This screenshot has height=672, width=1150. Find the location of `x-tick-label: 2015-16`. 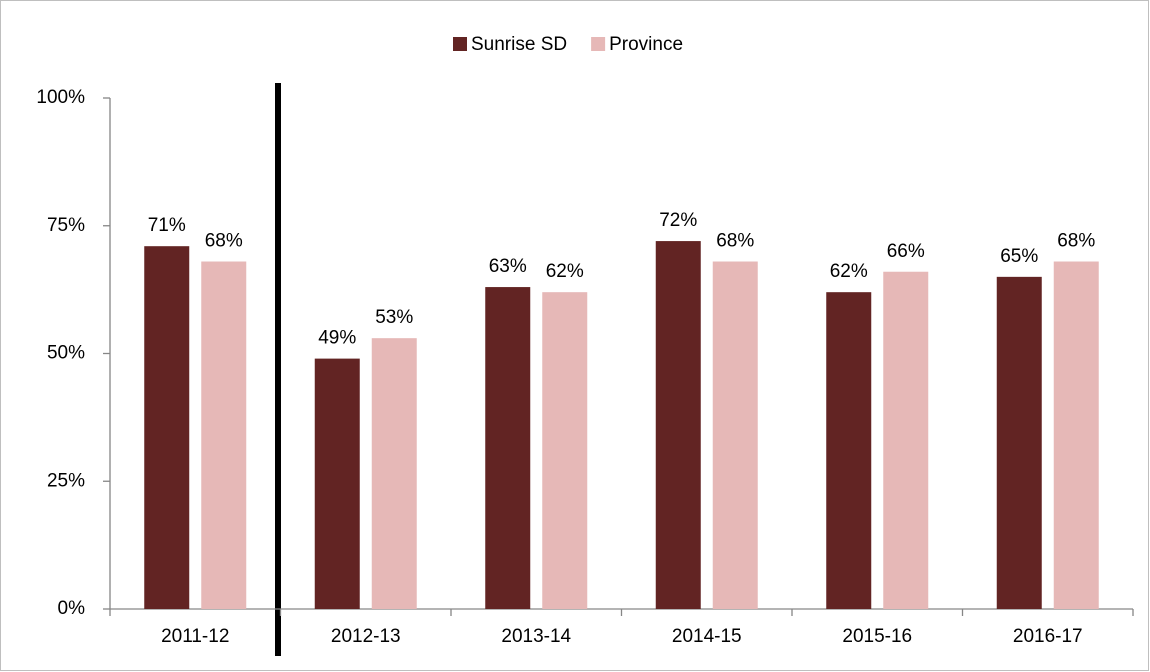

x-tick-label: 2015-16 is located at coordinates (877, 636).